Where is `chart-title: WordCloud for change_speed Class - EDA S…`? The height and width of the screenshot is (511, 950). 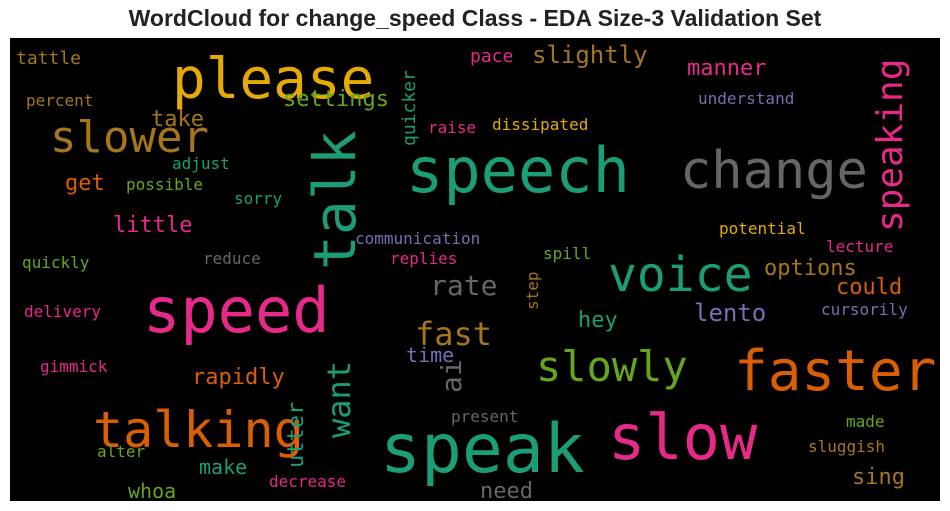 chart-title: WordCloud for change_speed Class - EDA S… is located at coordinates (475, 18).